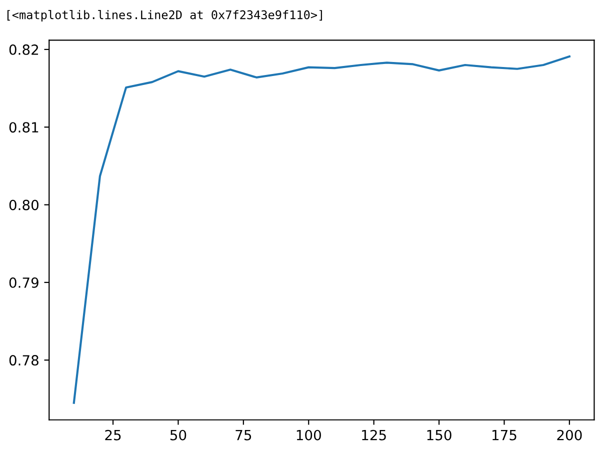 This screenshot has width=599, height=451. What do you see at coordinates (23, 282) in the screenshot?
I see `y-tick-label: 0.79` at bounding box center [23, 282].